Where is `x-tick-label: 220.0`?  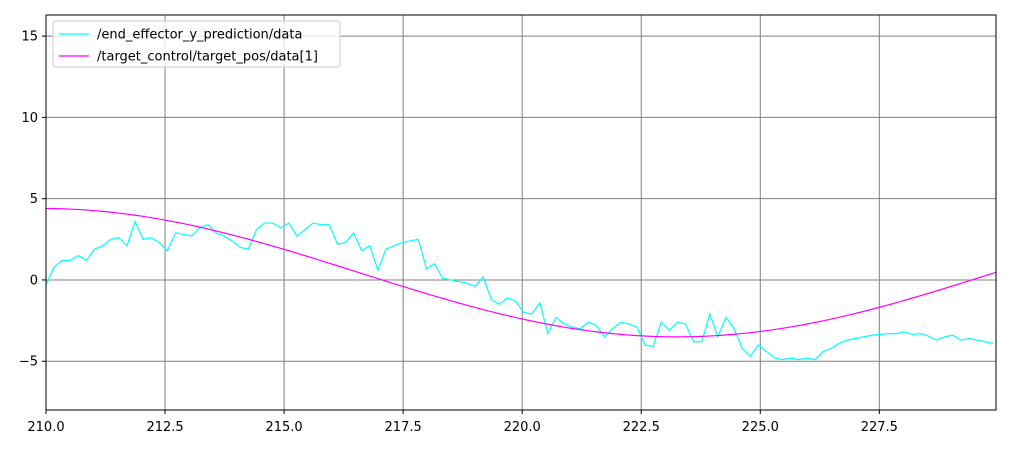
x-tick-label: 220.0 is located at coordinates (522, 427).